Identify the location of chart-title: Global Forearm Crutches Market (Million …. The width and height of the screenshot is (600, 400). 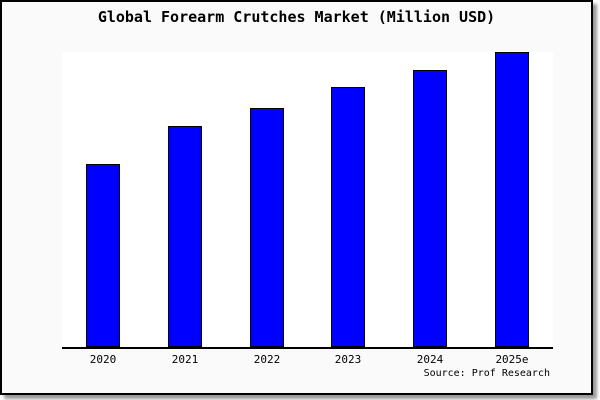
(296, 17).